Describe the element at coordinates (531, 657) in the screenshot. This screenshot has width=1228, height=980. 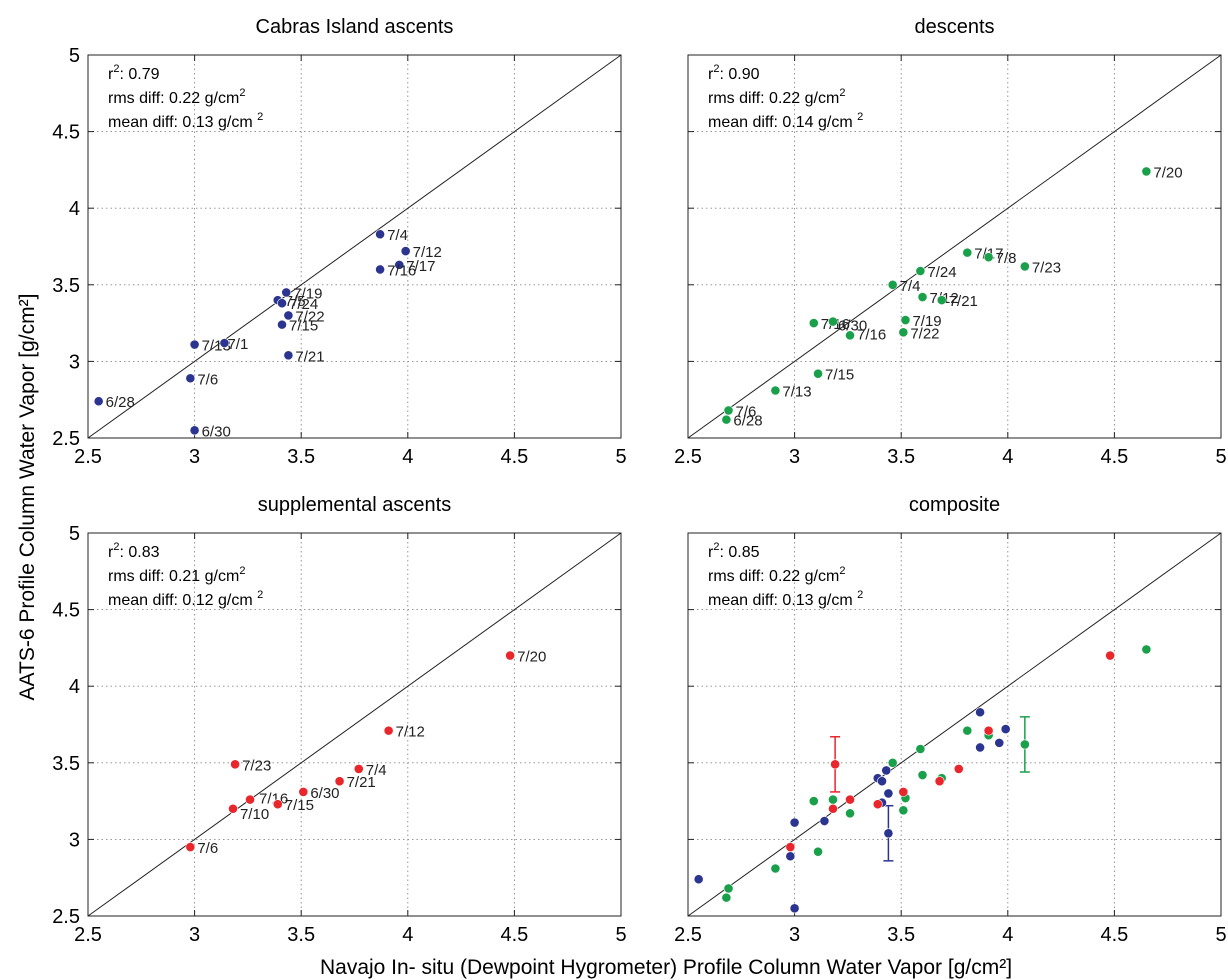
I see `point-label: 7/20` at that location.